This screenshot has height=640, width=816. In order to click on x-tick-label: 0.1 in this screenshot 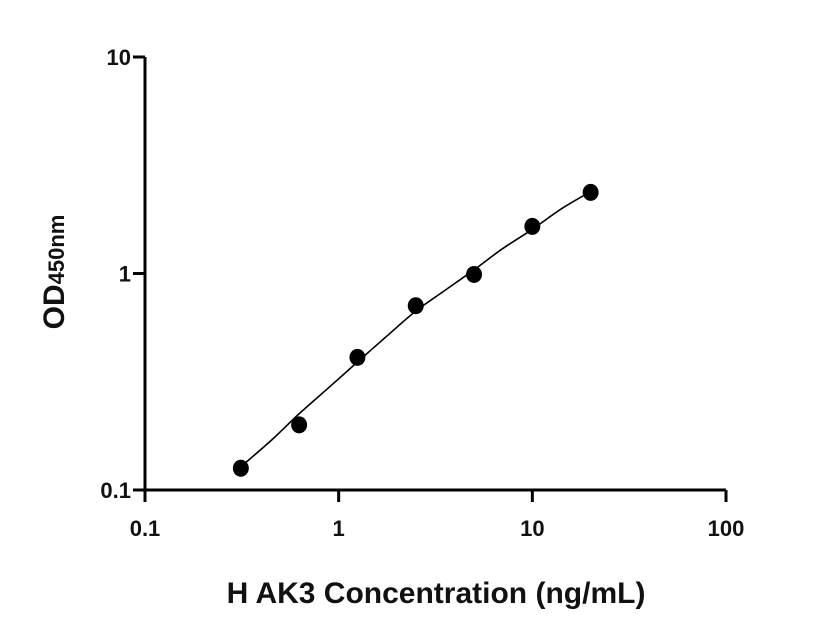, I will do `click(145, 528)`.